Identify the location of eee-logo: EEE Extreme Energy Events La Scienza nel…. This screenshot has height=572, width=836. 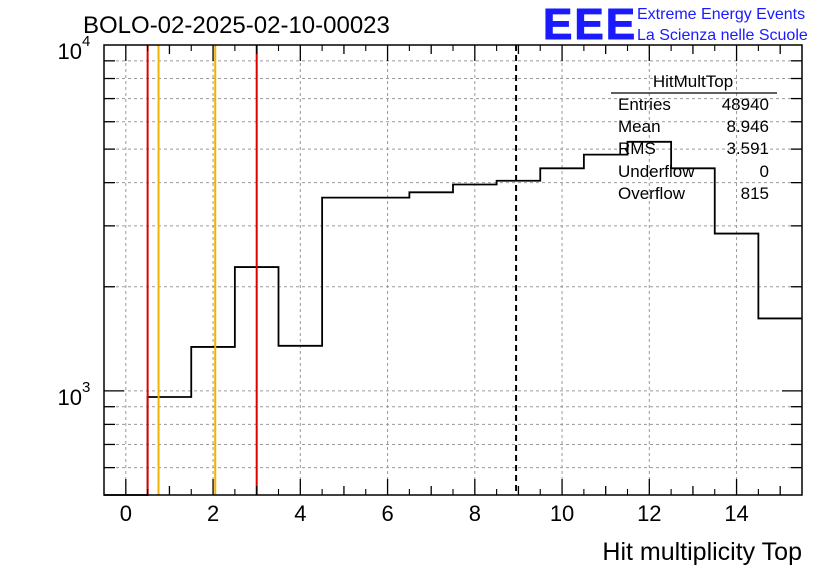
(675, 25).